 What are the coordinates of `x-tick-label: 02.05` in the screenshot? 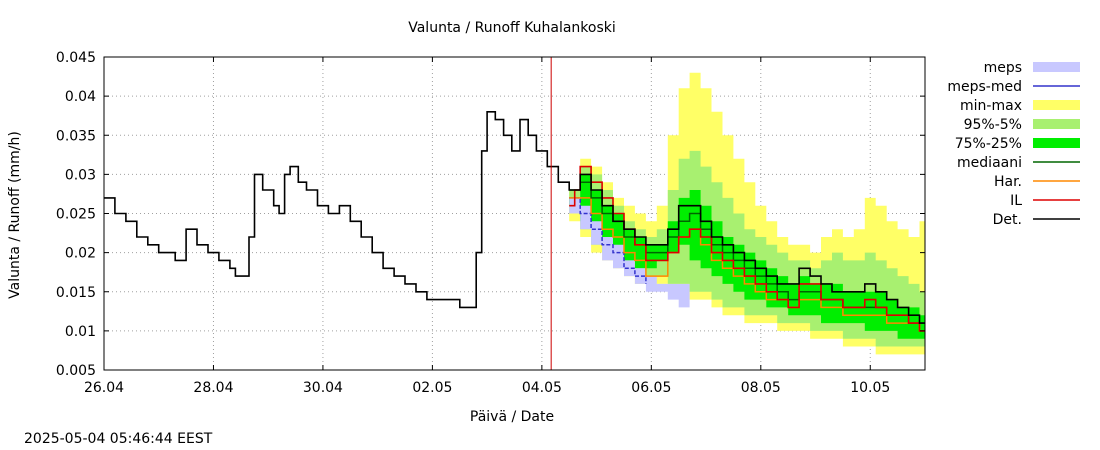 It's located at (432, 388).